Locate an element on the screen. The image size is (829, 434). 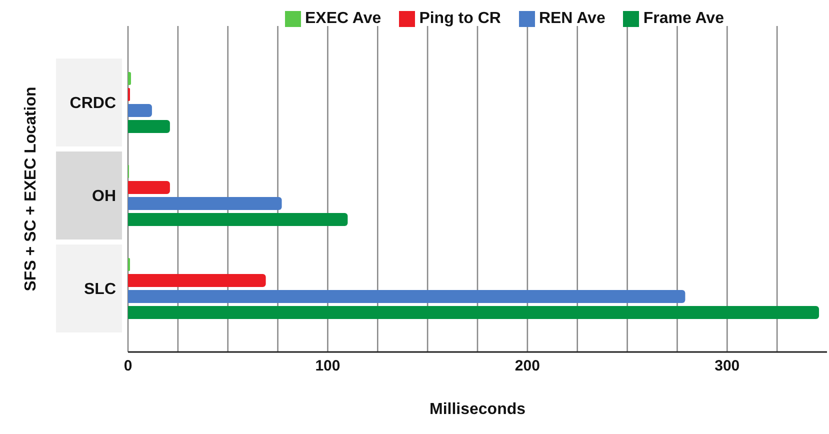
legend-label: EXEC Ave is located at coordinates (343, 18).